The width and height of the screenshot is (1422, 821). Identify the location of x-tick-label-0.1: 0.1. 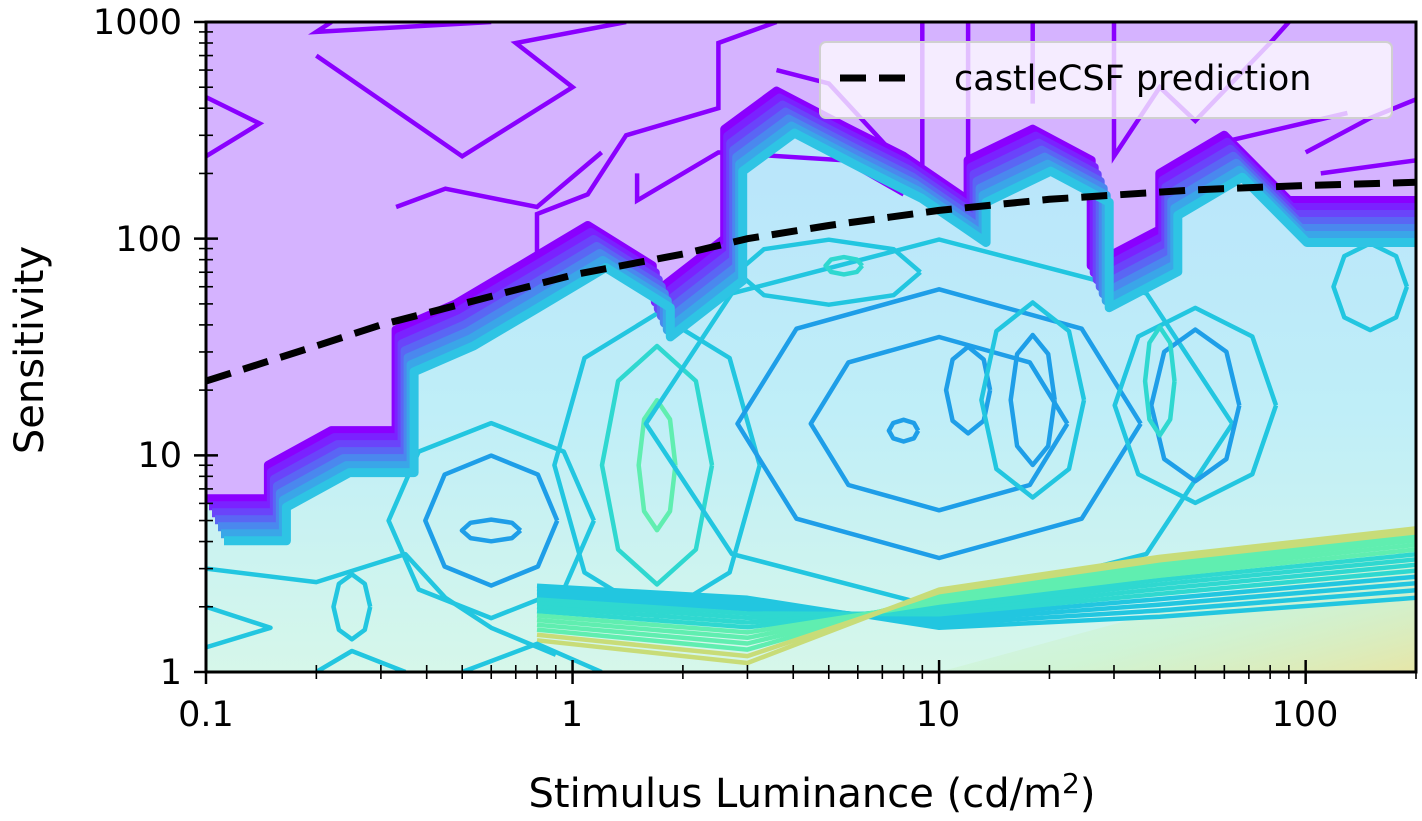
(206, 715).